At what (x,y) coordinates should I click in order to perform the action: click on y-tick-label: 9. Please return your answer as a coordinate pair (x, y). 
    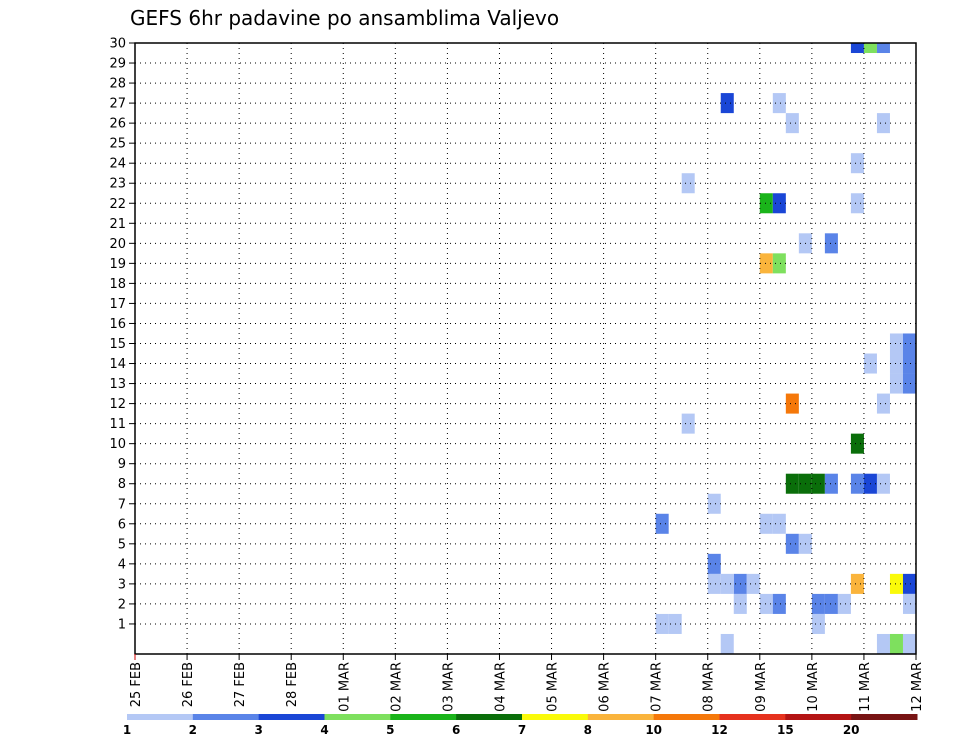
    Looking at the image, I should click on (122, 464).